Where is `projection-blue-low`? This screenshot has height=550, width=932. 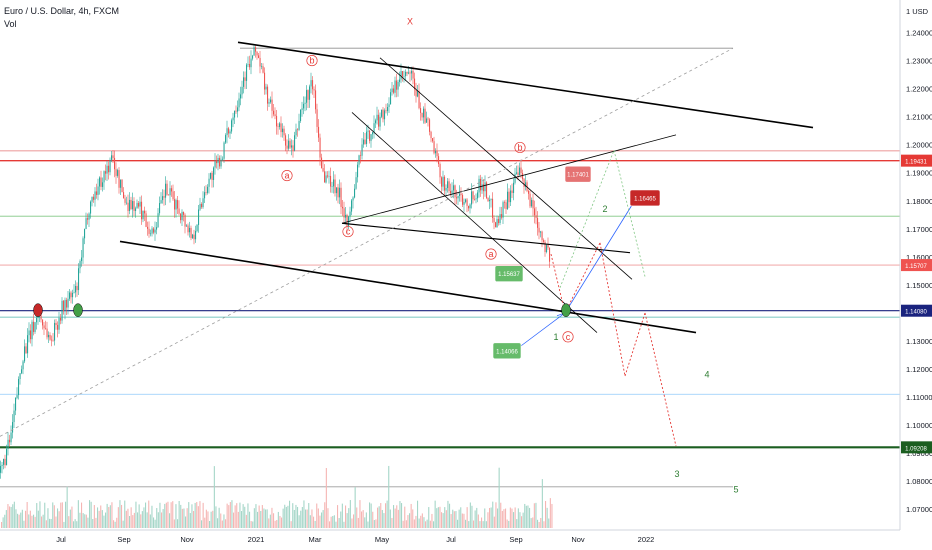 projection-blue-low is located at coordinates (542, 329).